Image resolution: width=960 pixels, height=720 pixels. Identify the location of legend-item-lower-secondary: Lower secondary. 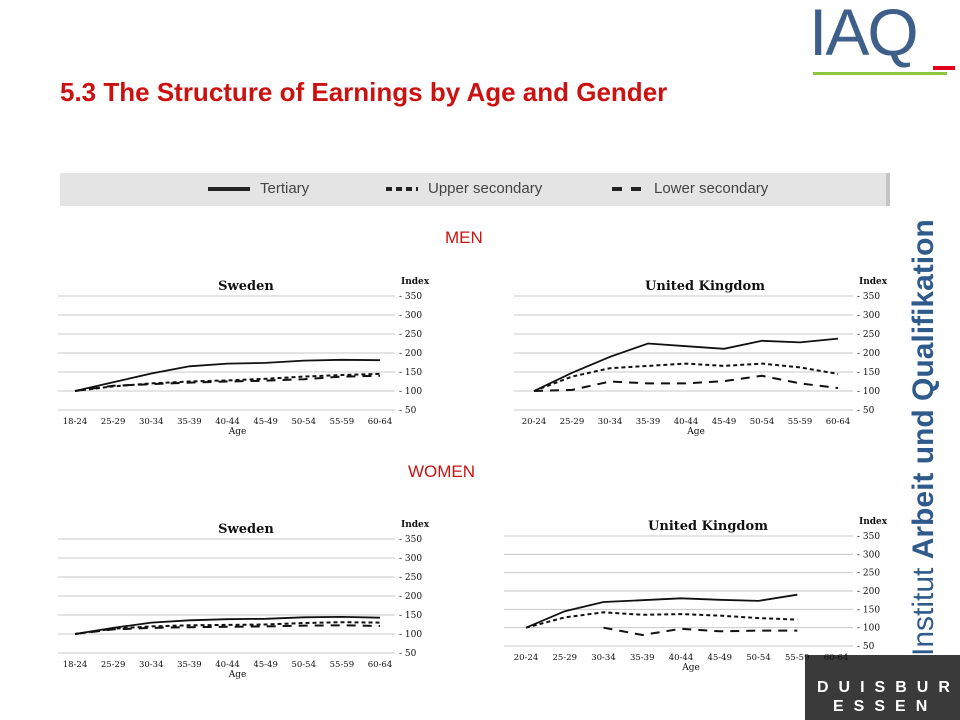
(690, 188).